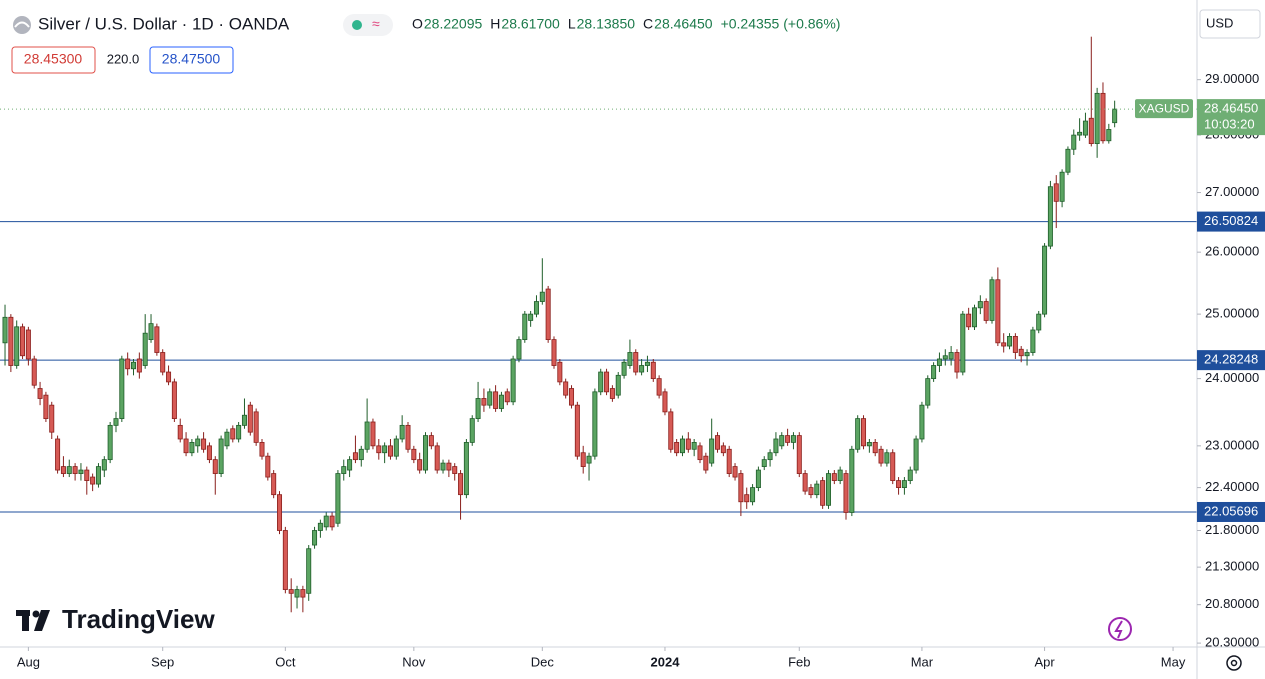 This screenshot has height=679, width=1265. What do you see at coordinates (191, 60) in the screenshot?
I see `buy-button` at bounding box center [191, 60].